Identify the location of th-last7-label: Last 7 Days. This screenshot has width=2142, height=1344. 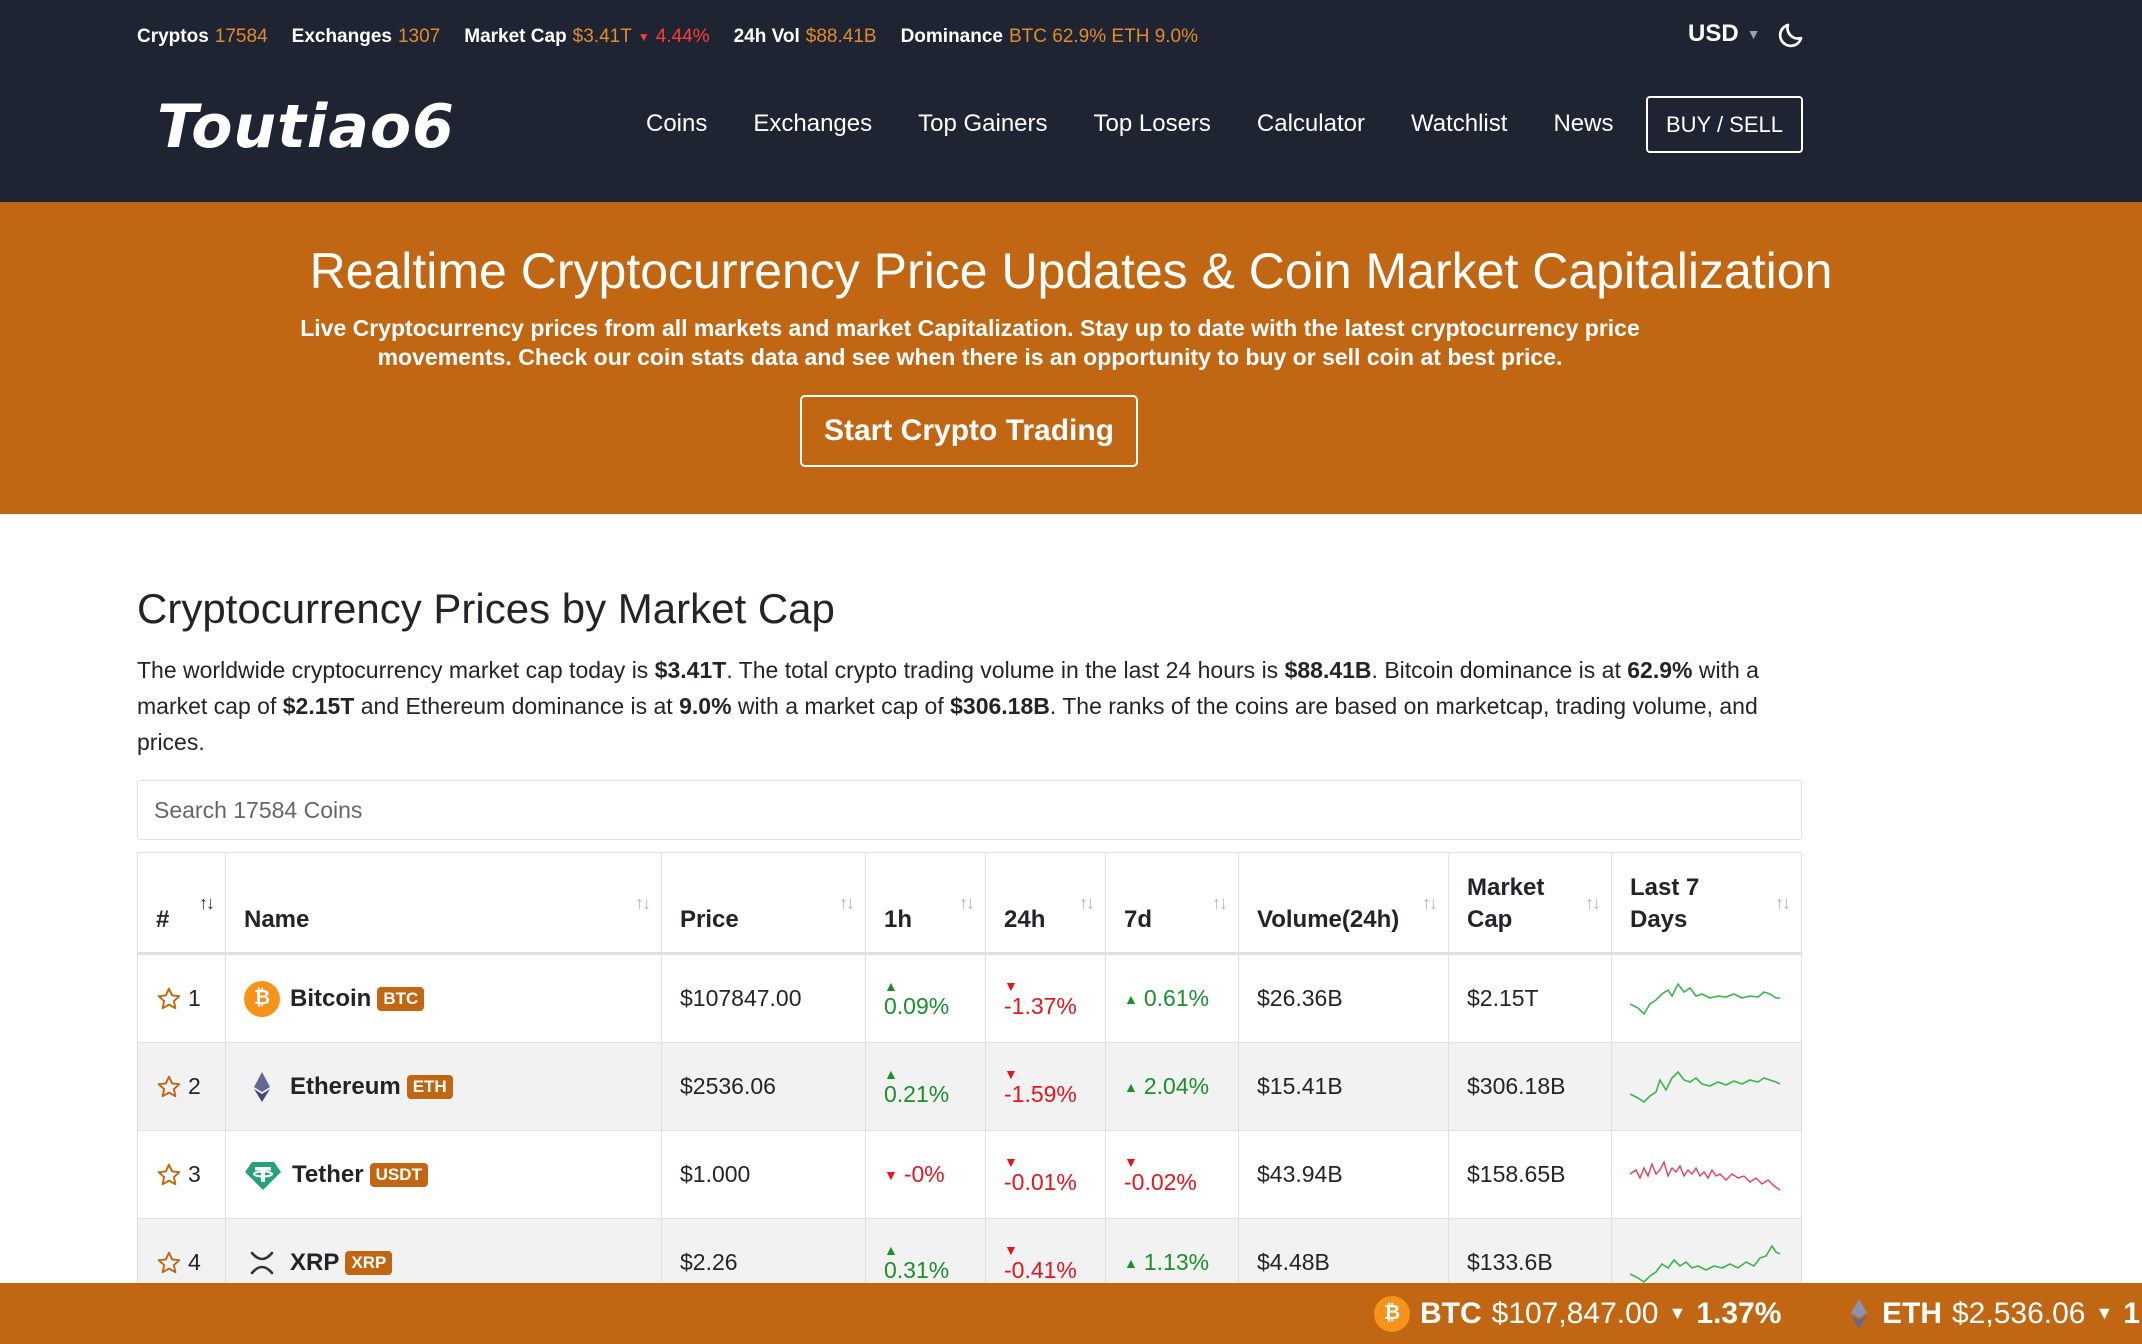
(1665, 903).